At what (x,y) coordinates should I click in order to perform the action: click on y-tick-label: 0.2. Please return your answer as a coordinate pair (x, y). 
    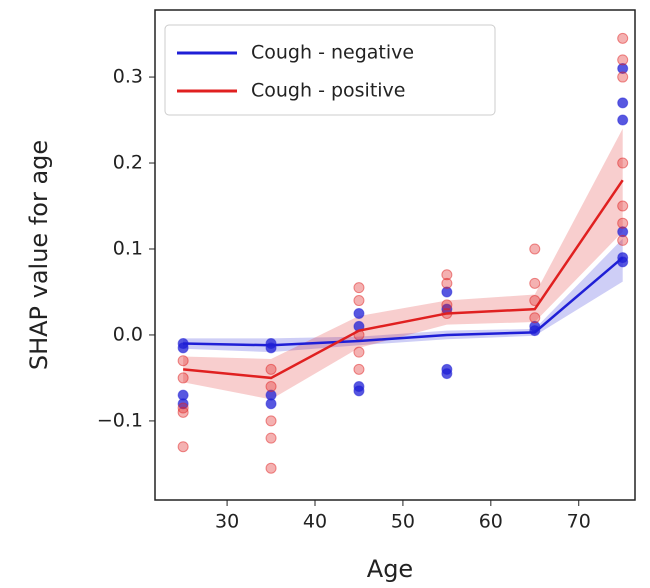
    Looking at the image, I should click on (128, 163).